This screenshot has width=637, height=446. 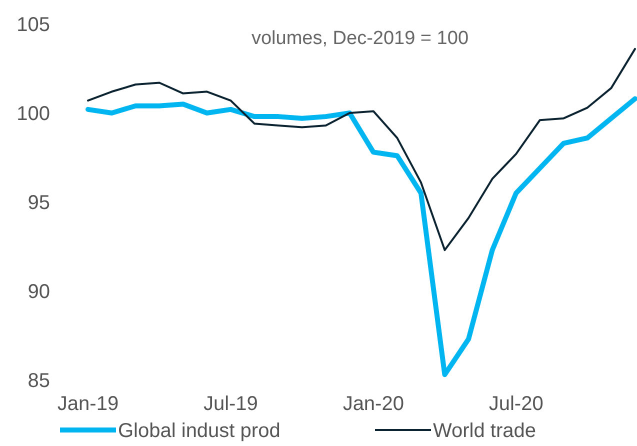 I want to click on y-tick-label: 95, so click(x=39, y=203).